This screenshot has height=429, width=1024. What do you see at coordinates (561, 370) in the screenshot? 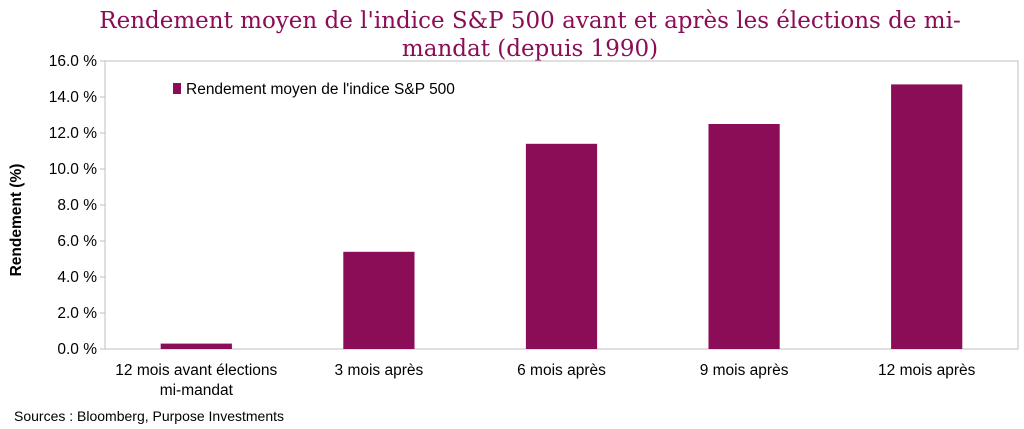
I see `x-tick-label: 6 mois après` at bounding box center [561, 370].